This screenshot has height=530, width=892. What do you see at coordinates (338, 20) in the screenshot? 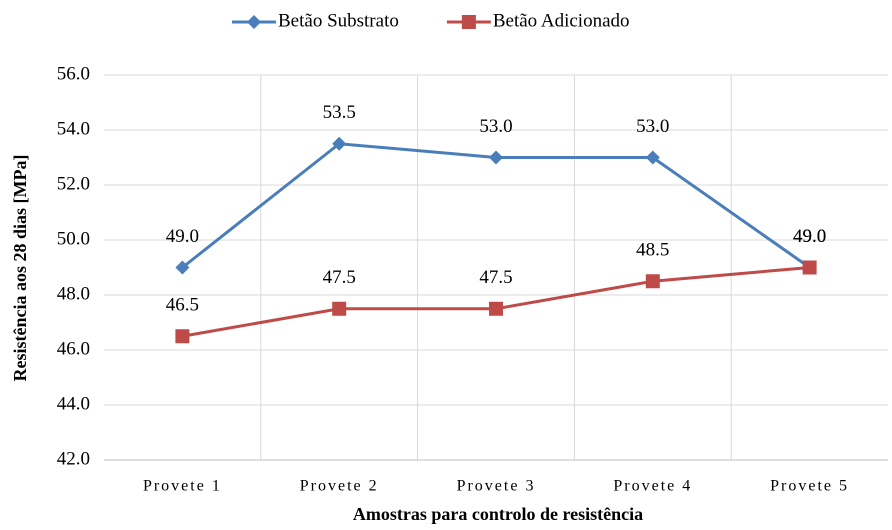
I see `legend-label: Betão Substrato` at bounding box center [338, 20].